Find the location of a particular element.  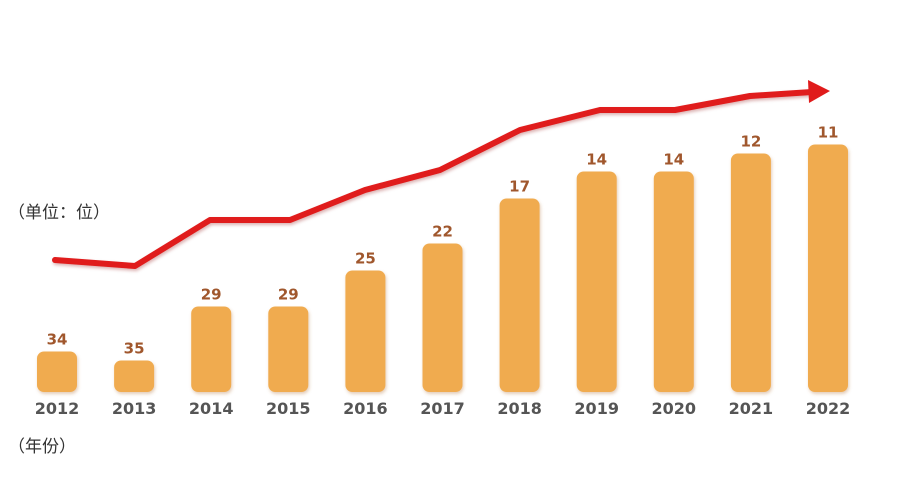

year-label-2020: 2020 is located at coordinates (674, 408).